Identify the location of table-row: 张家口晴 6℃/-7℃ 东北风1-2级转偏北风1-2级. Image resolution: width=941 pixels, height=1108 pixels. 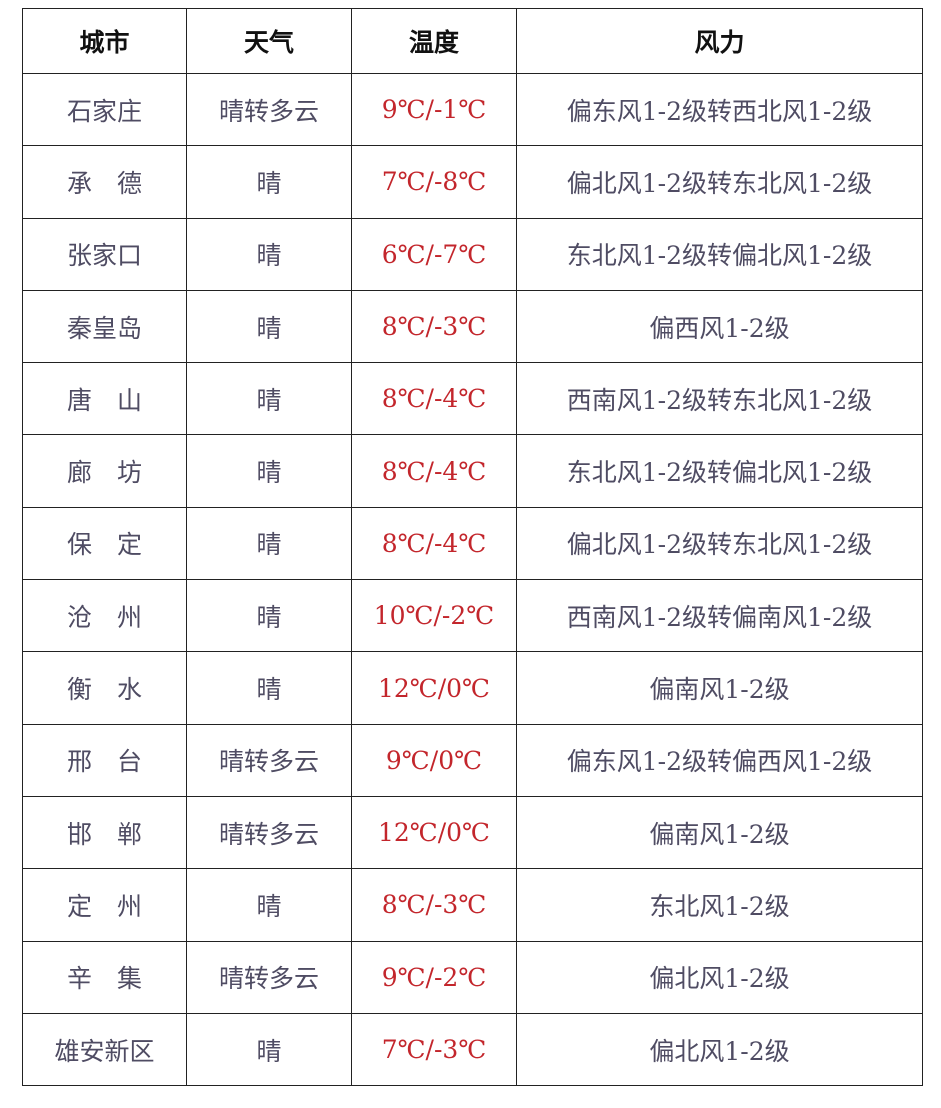
(472, 254).